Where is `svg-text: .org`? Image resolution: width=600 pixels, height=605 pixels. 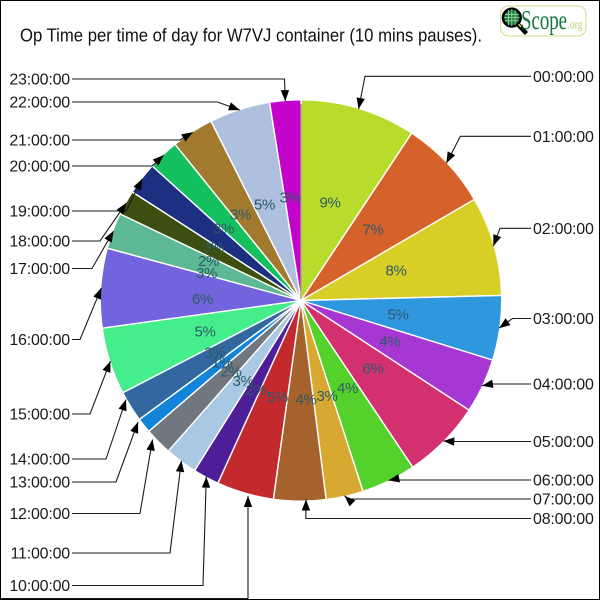 svg-text: .org is located at coordinates (575, 24).